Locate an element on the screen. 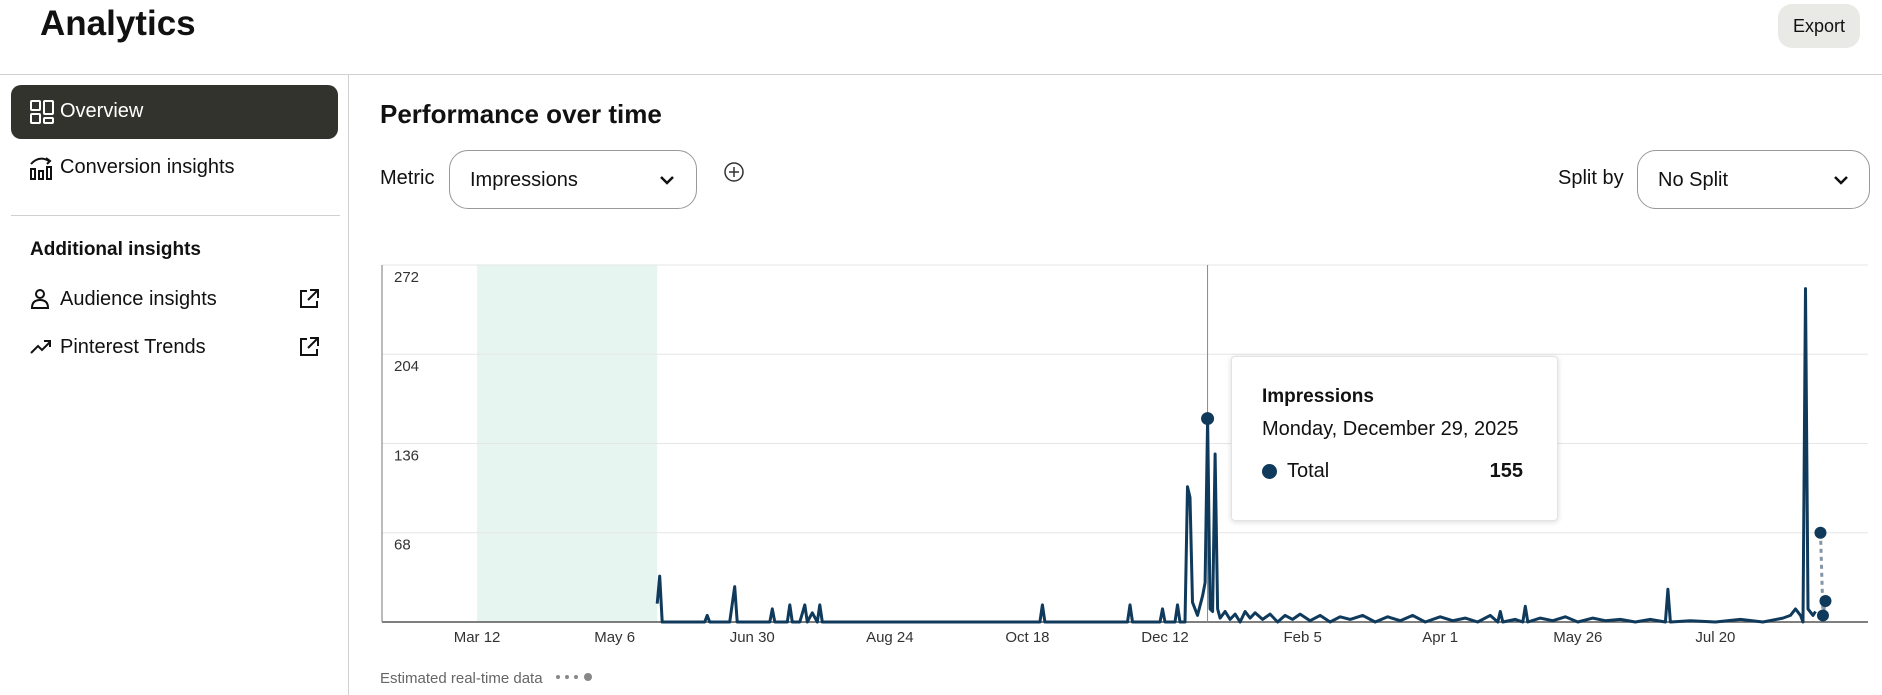 The width and height of the screenshot is (1882, 695). y-tick-label: 136 is located at coordinates (406, 455).